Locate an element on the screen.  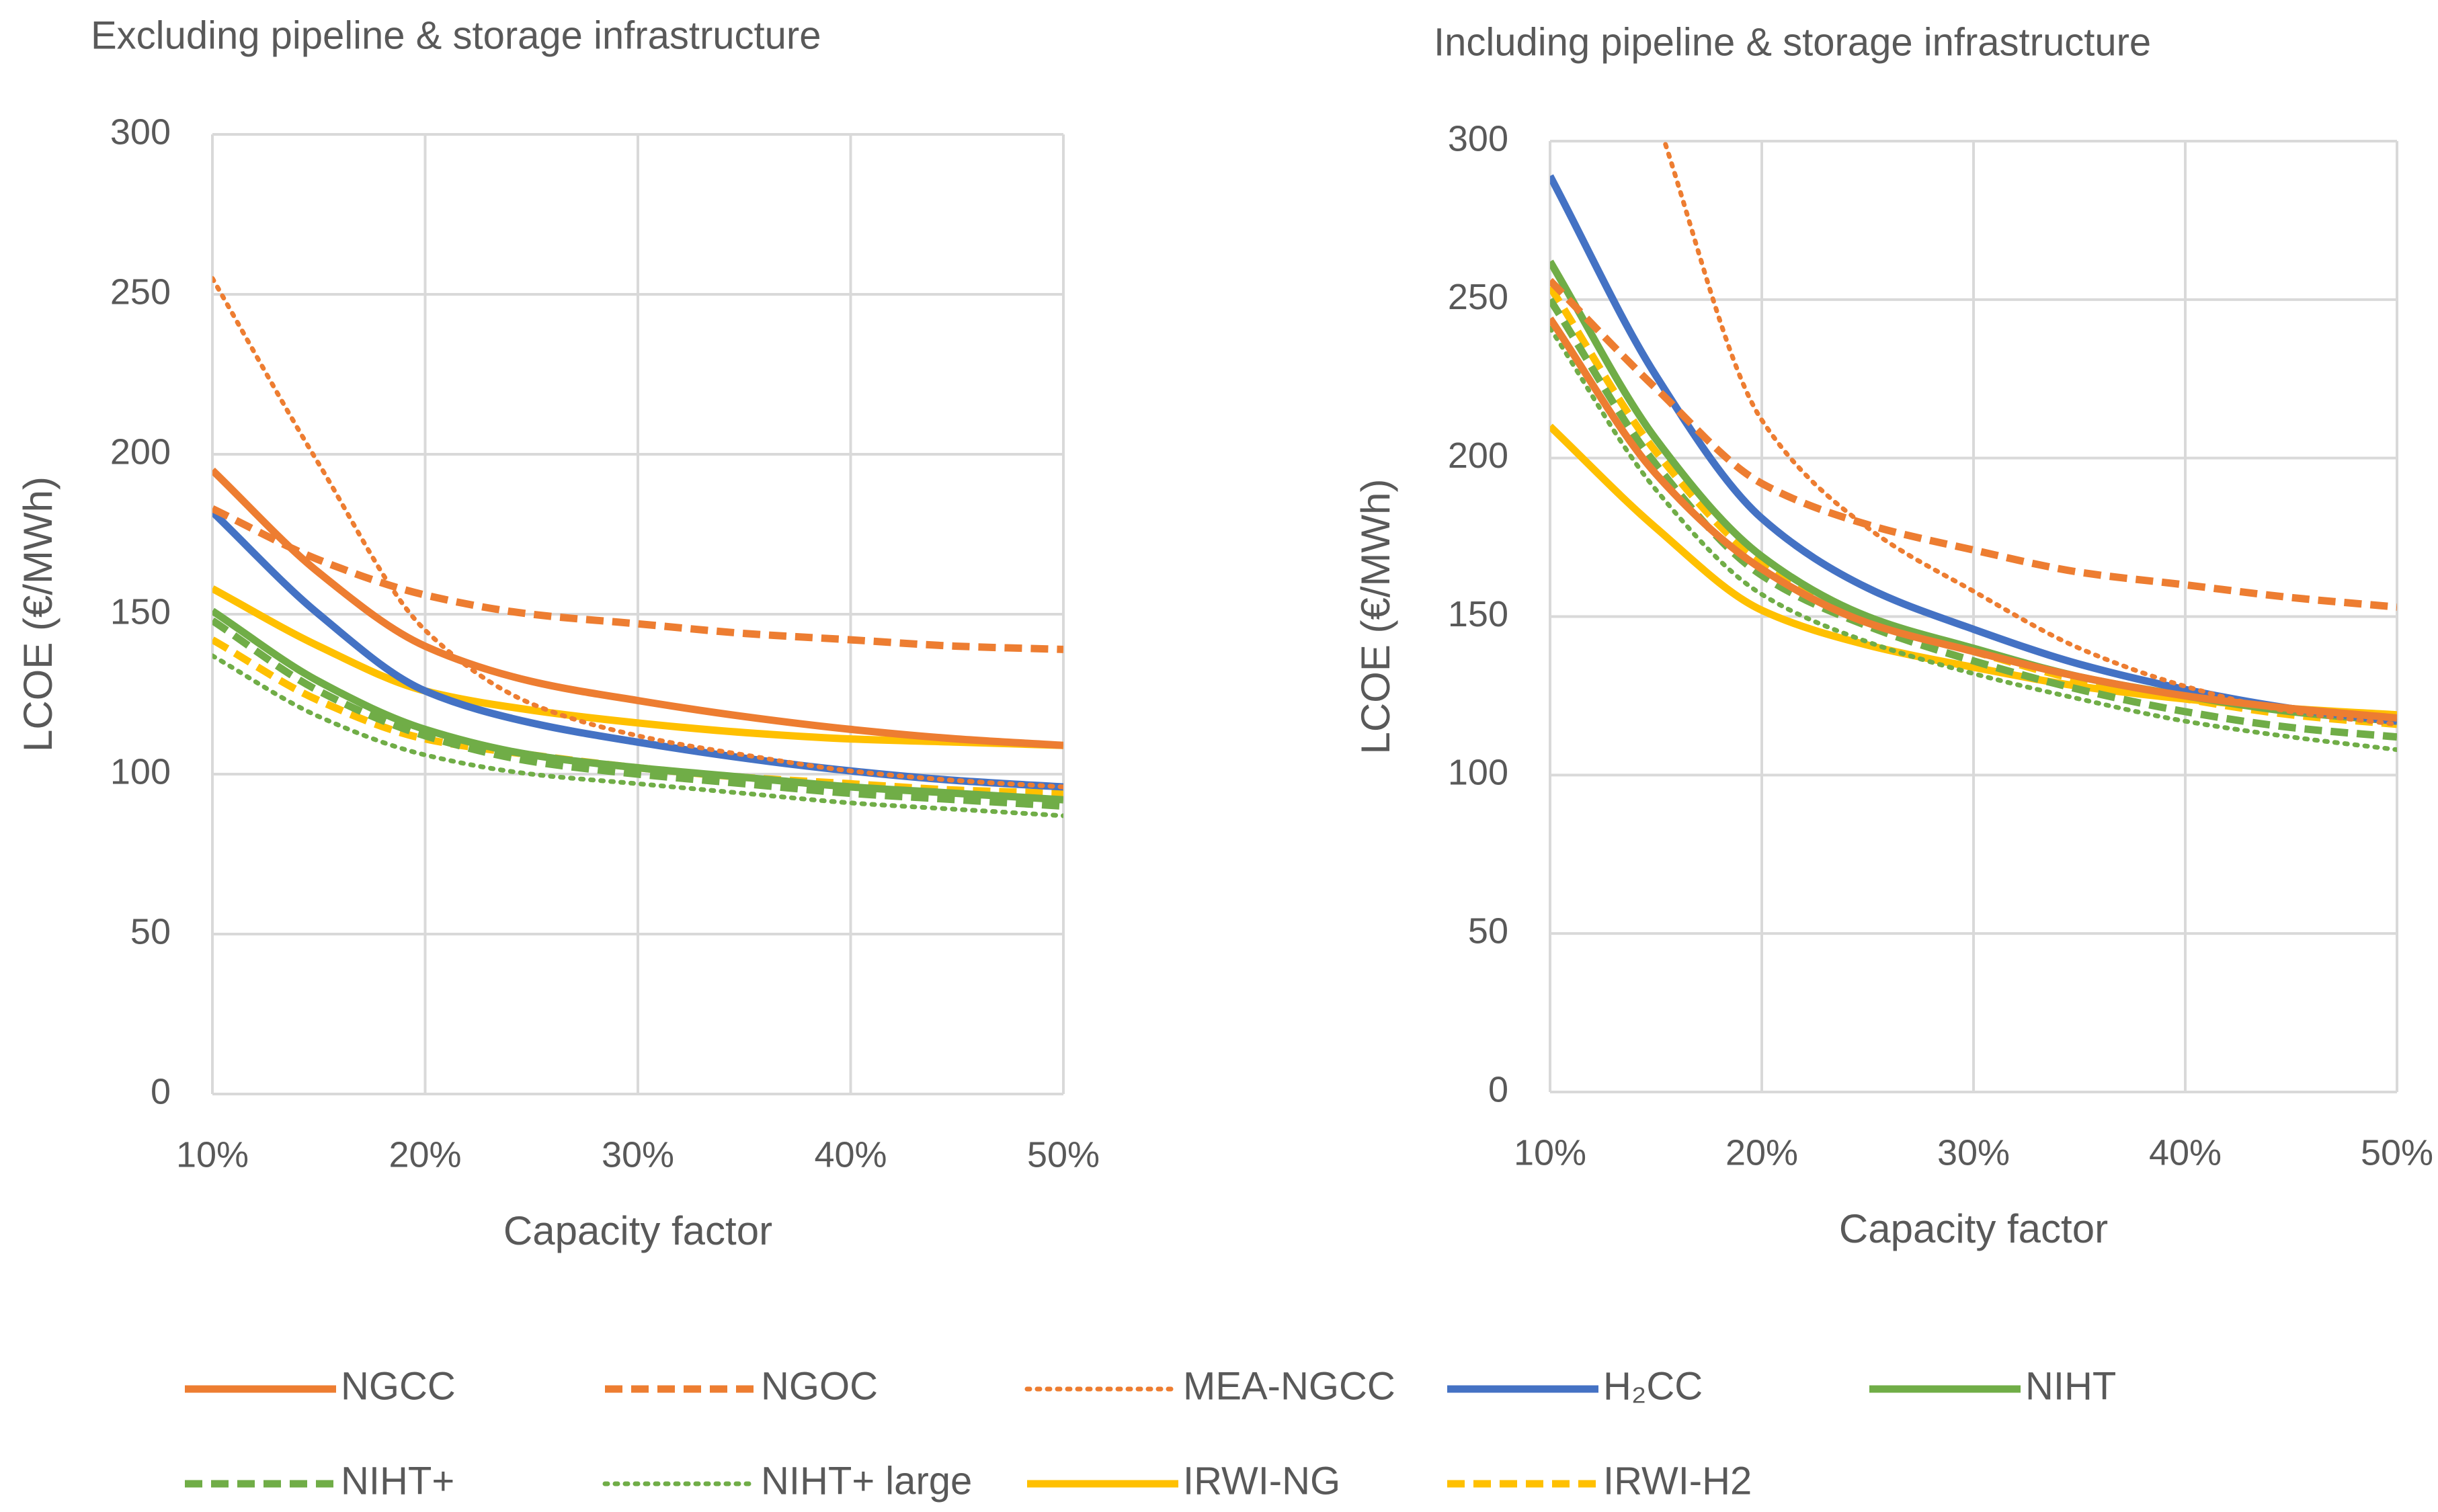
legend-label: H₂CC is located at coordinates (1653, 1386).